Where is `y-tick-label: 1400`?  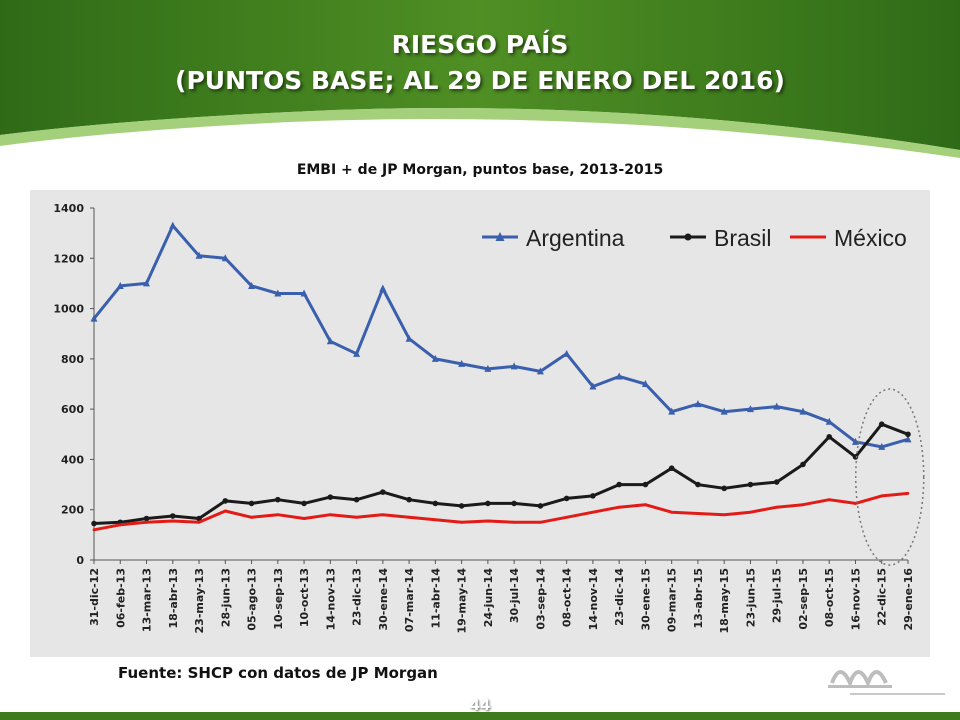 y-tick-label: 1400 is located at coordinates (68, 208).